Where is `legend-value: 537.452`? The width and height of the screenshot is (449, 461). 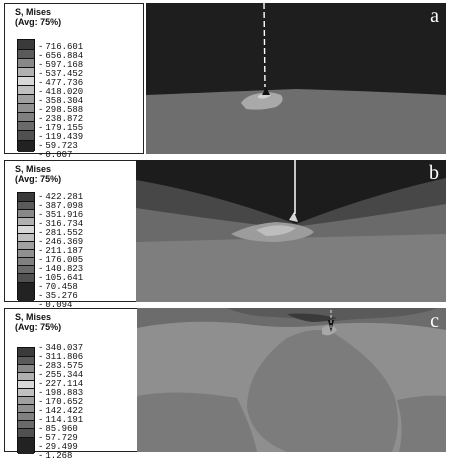
legend-value: 537.452 is located at coordinates (60, 74).